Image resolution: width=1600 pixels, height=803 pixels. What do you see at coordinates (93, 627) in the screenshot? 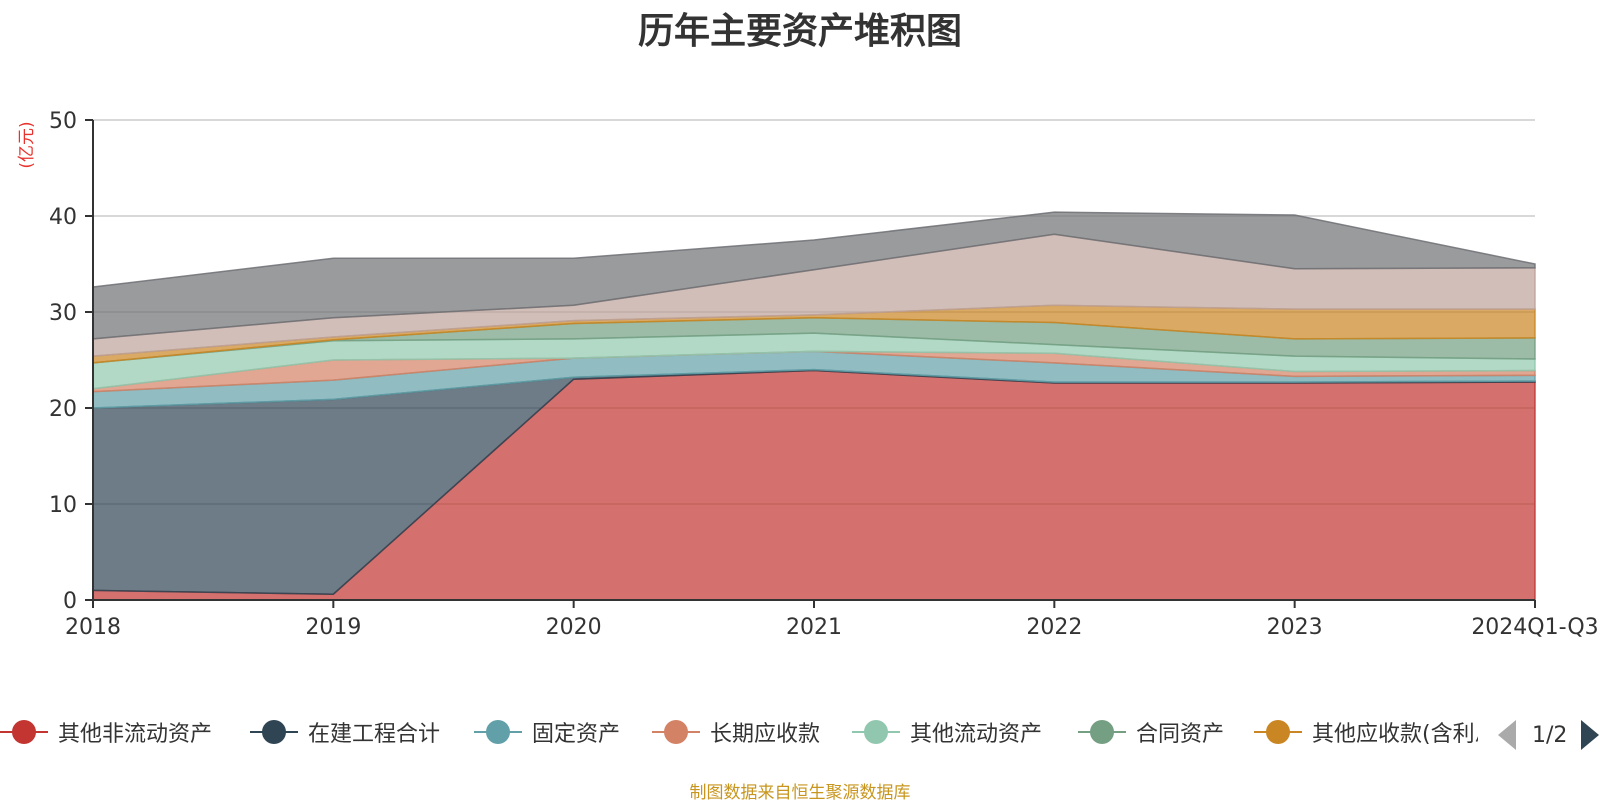
I see `x-tick-label: 2018` at bounding box center [93, 627].